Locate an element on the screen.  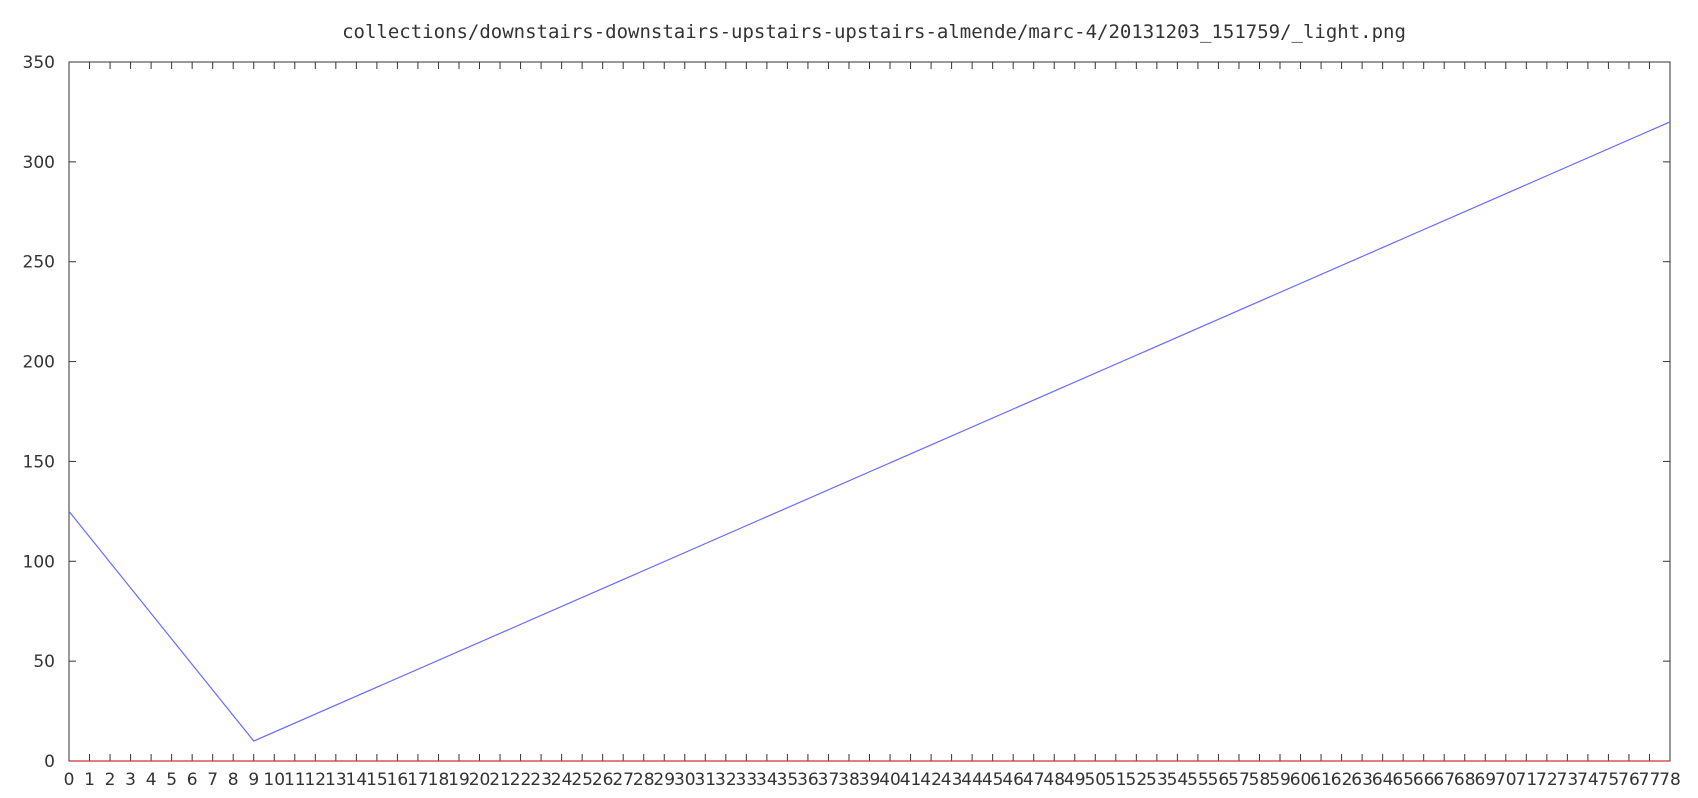
x-tick-label: 40 is located at coordinates (890, 780).